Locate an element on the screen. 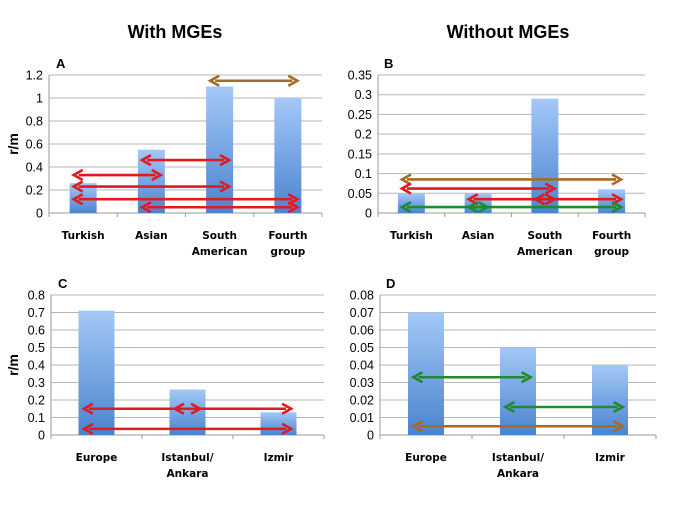 This screenshot has width=685, height=513. y-tick-label: 1 is located at coordinates (39, 99).